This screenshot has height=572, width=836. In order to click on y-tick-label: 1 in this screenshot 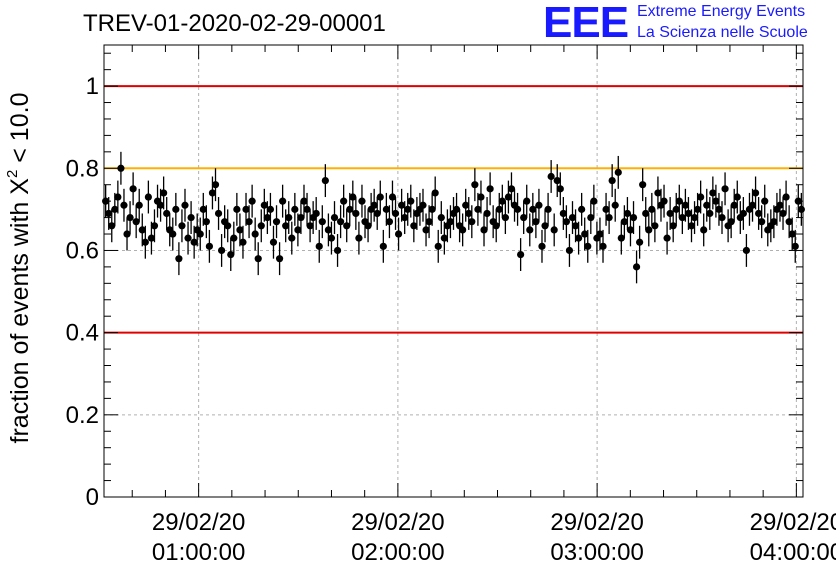, I will do `click(92, 86)`.